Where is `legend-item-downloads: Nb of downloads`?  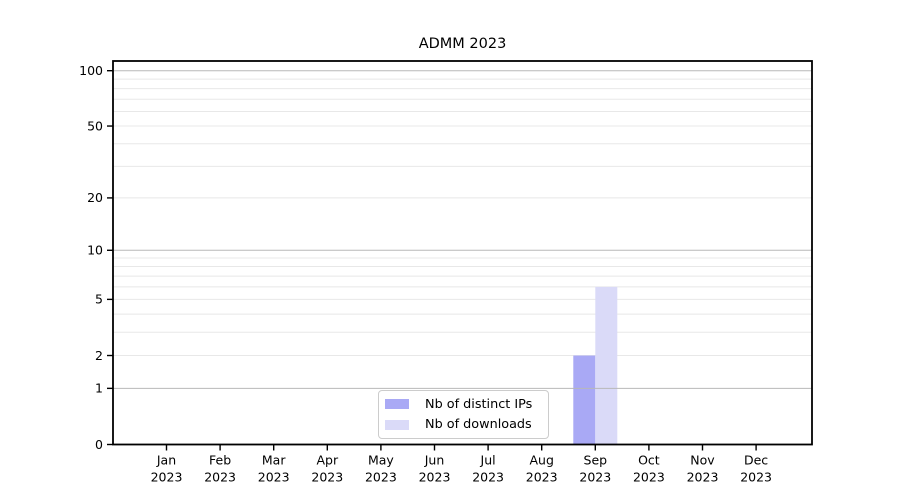 legend-item-downloads: Nb of downloads is located at coordinates (462, 425).